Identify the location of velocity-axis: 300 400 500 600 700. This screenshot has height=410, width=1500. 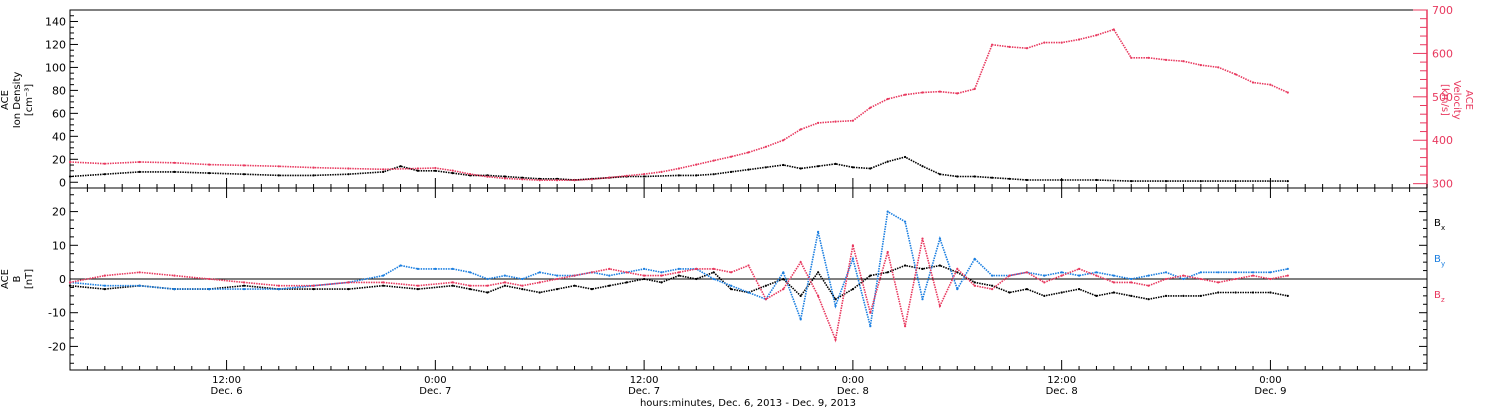
(1433, 97).